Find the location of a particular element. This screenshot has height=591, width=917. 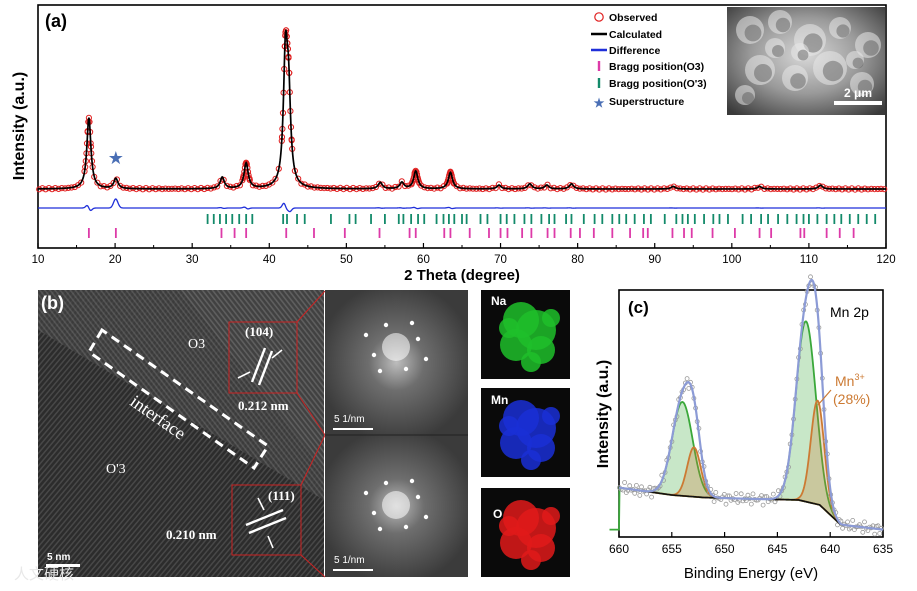

x-tick-label: 90 is located at coordinates (654, 260).